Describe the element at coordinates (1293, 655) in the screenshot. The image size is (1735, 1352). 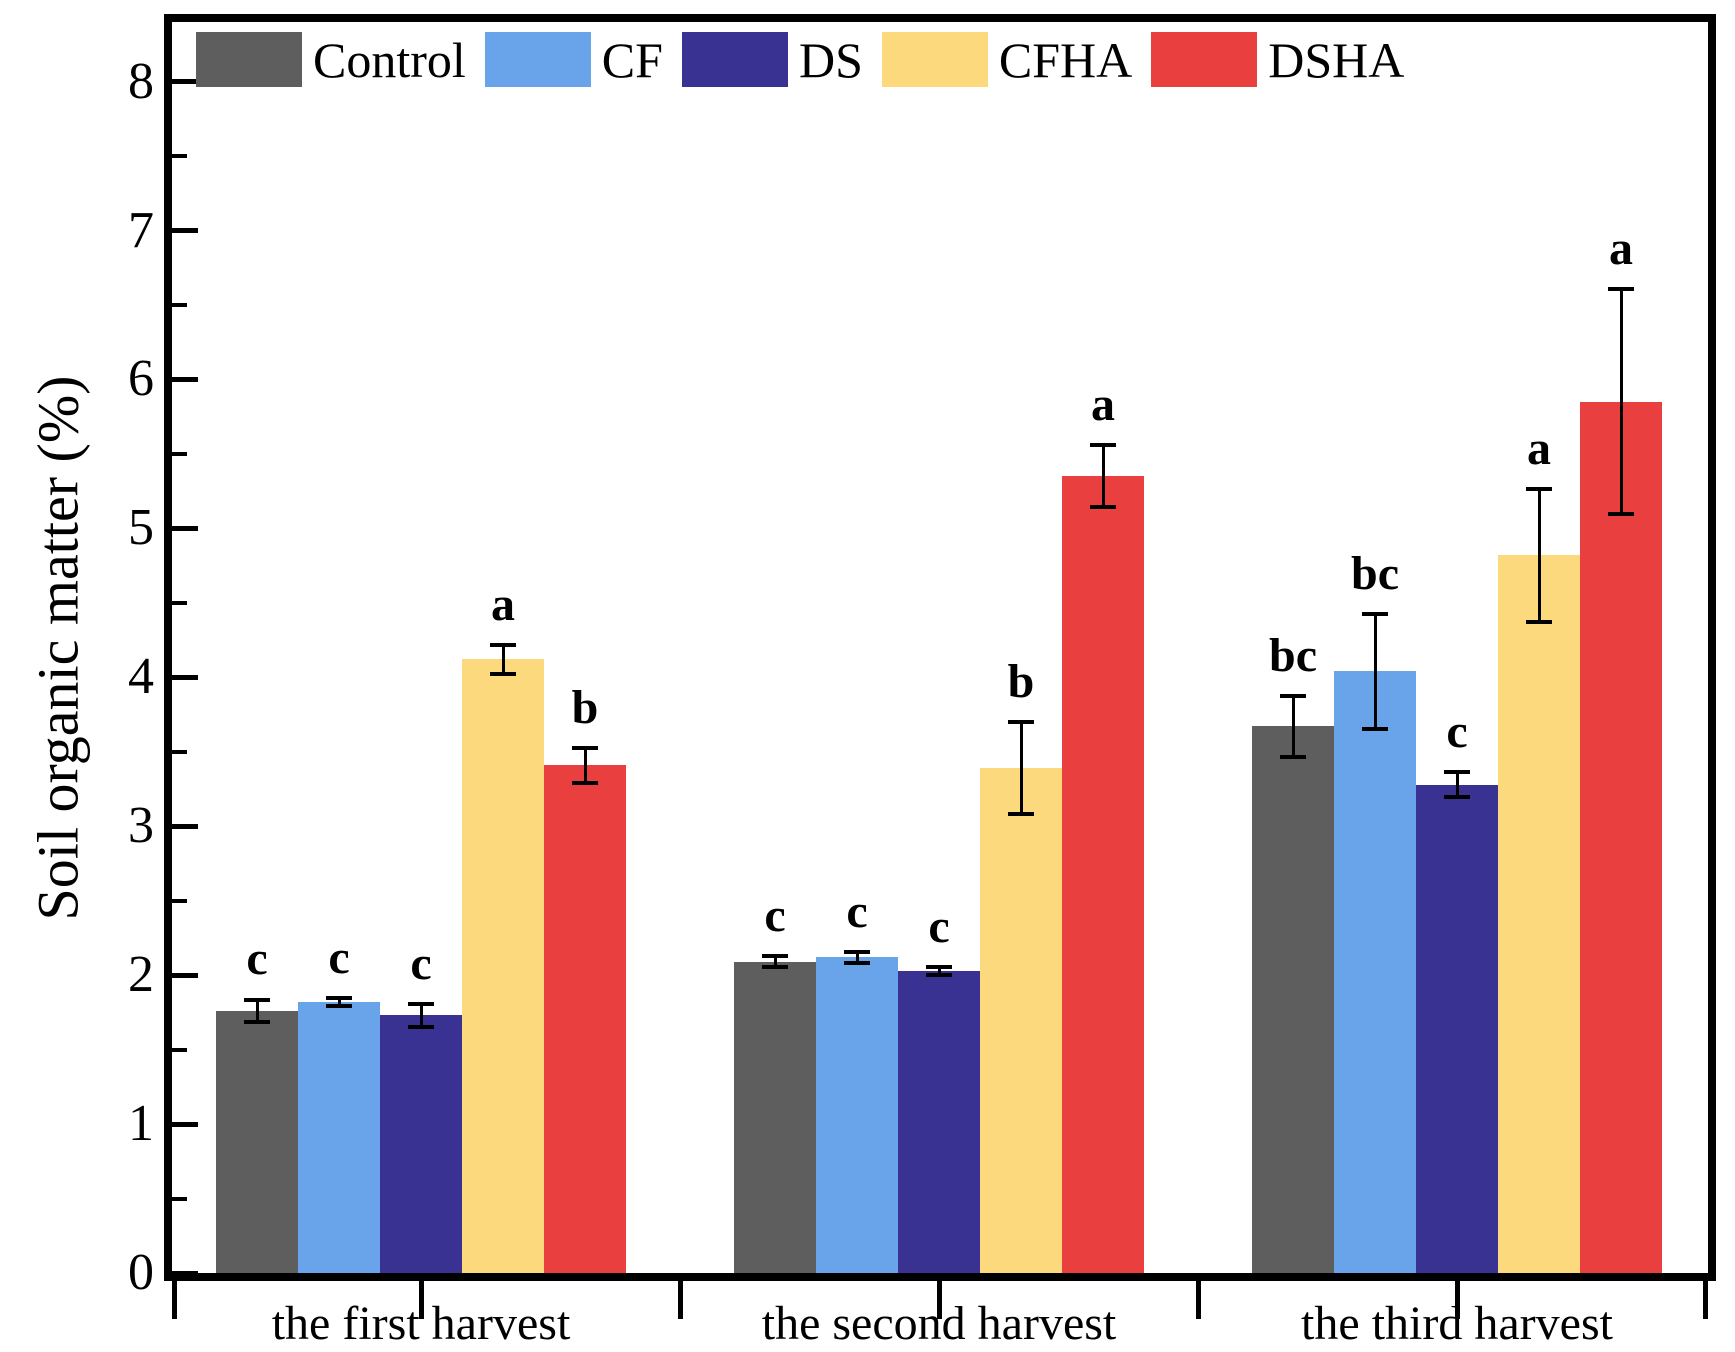
I see `significance-letter: bc` at that location.